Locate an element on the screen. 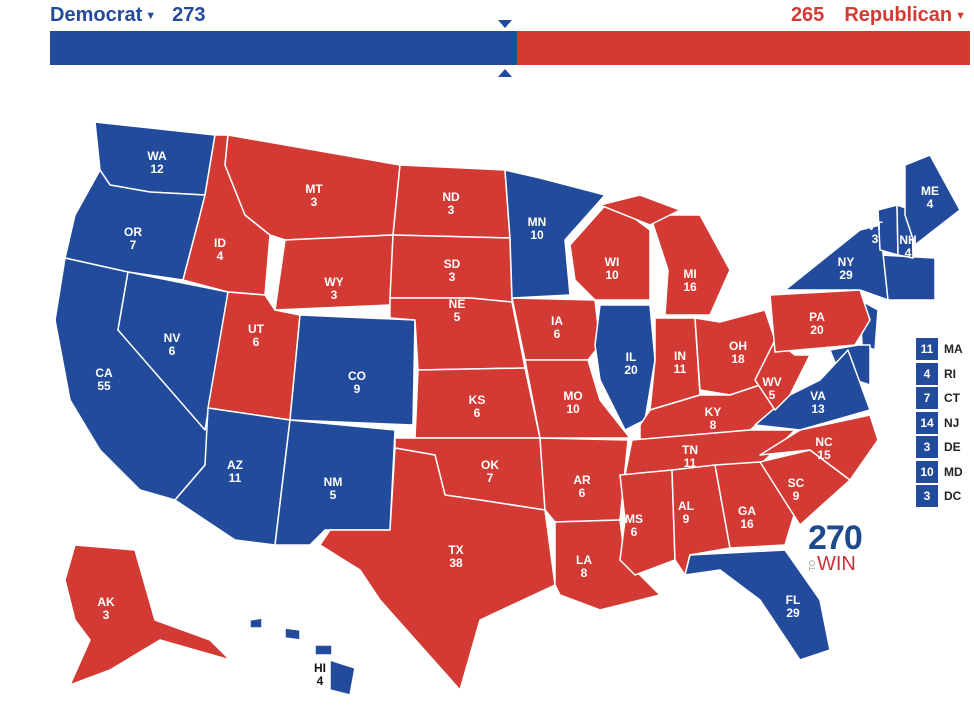  state-abbr: NE is located at coordinates (457, 304).